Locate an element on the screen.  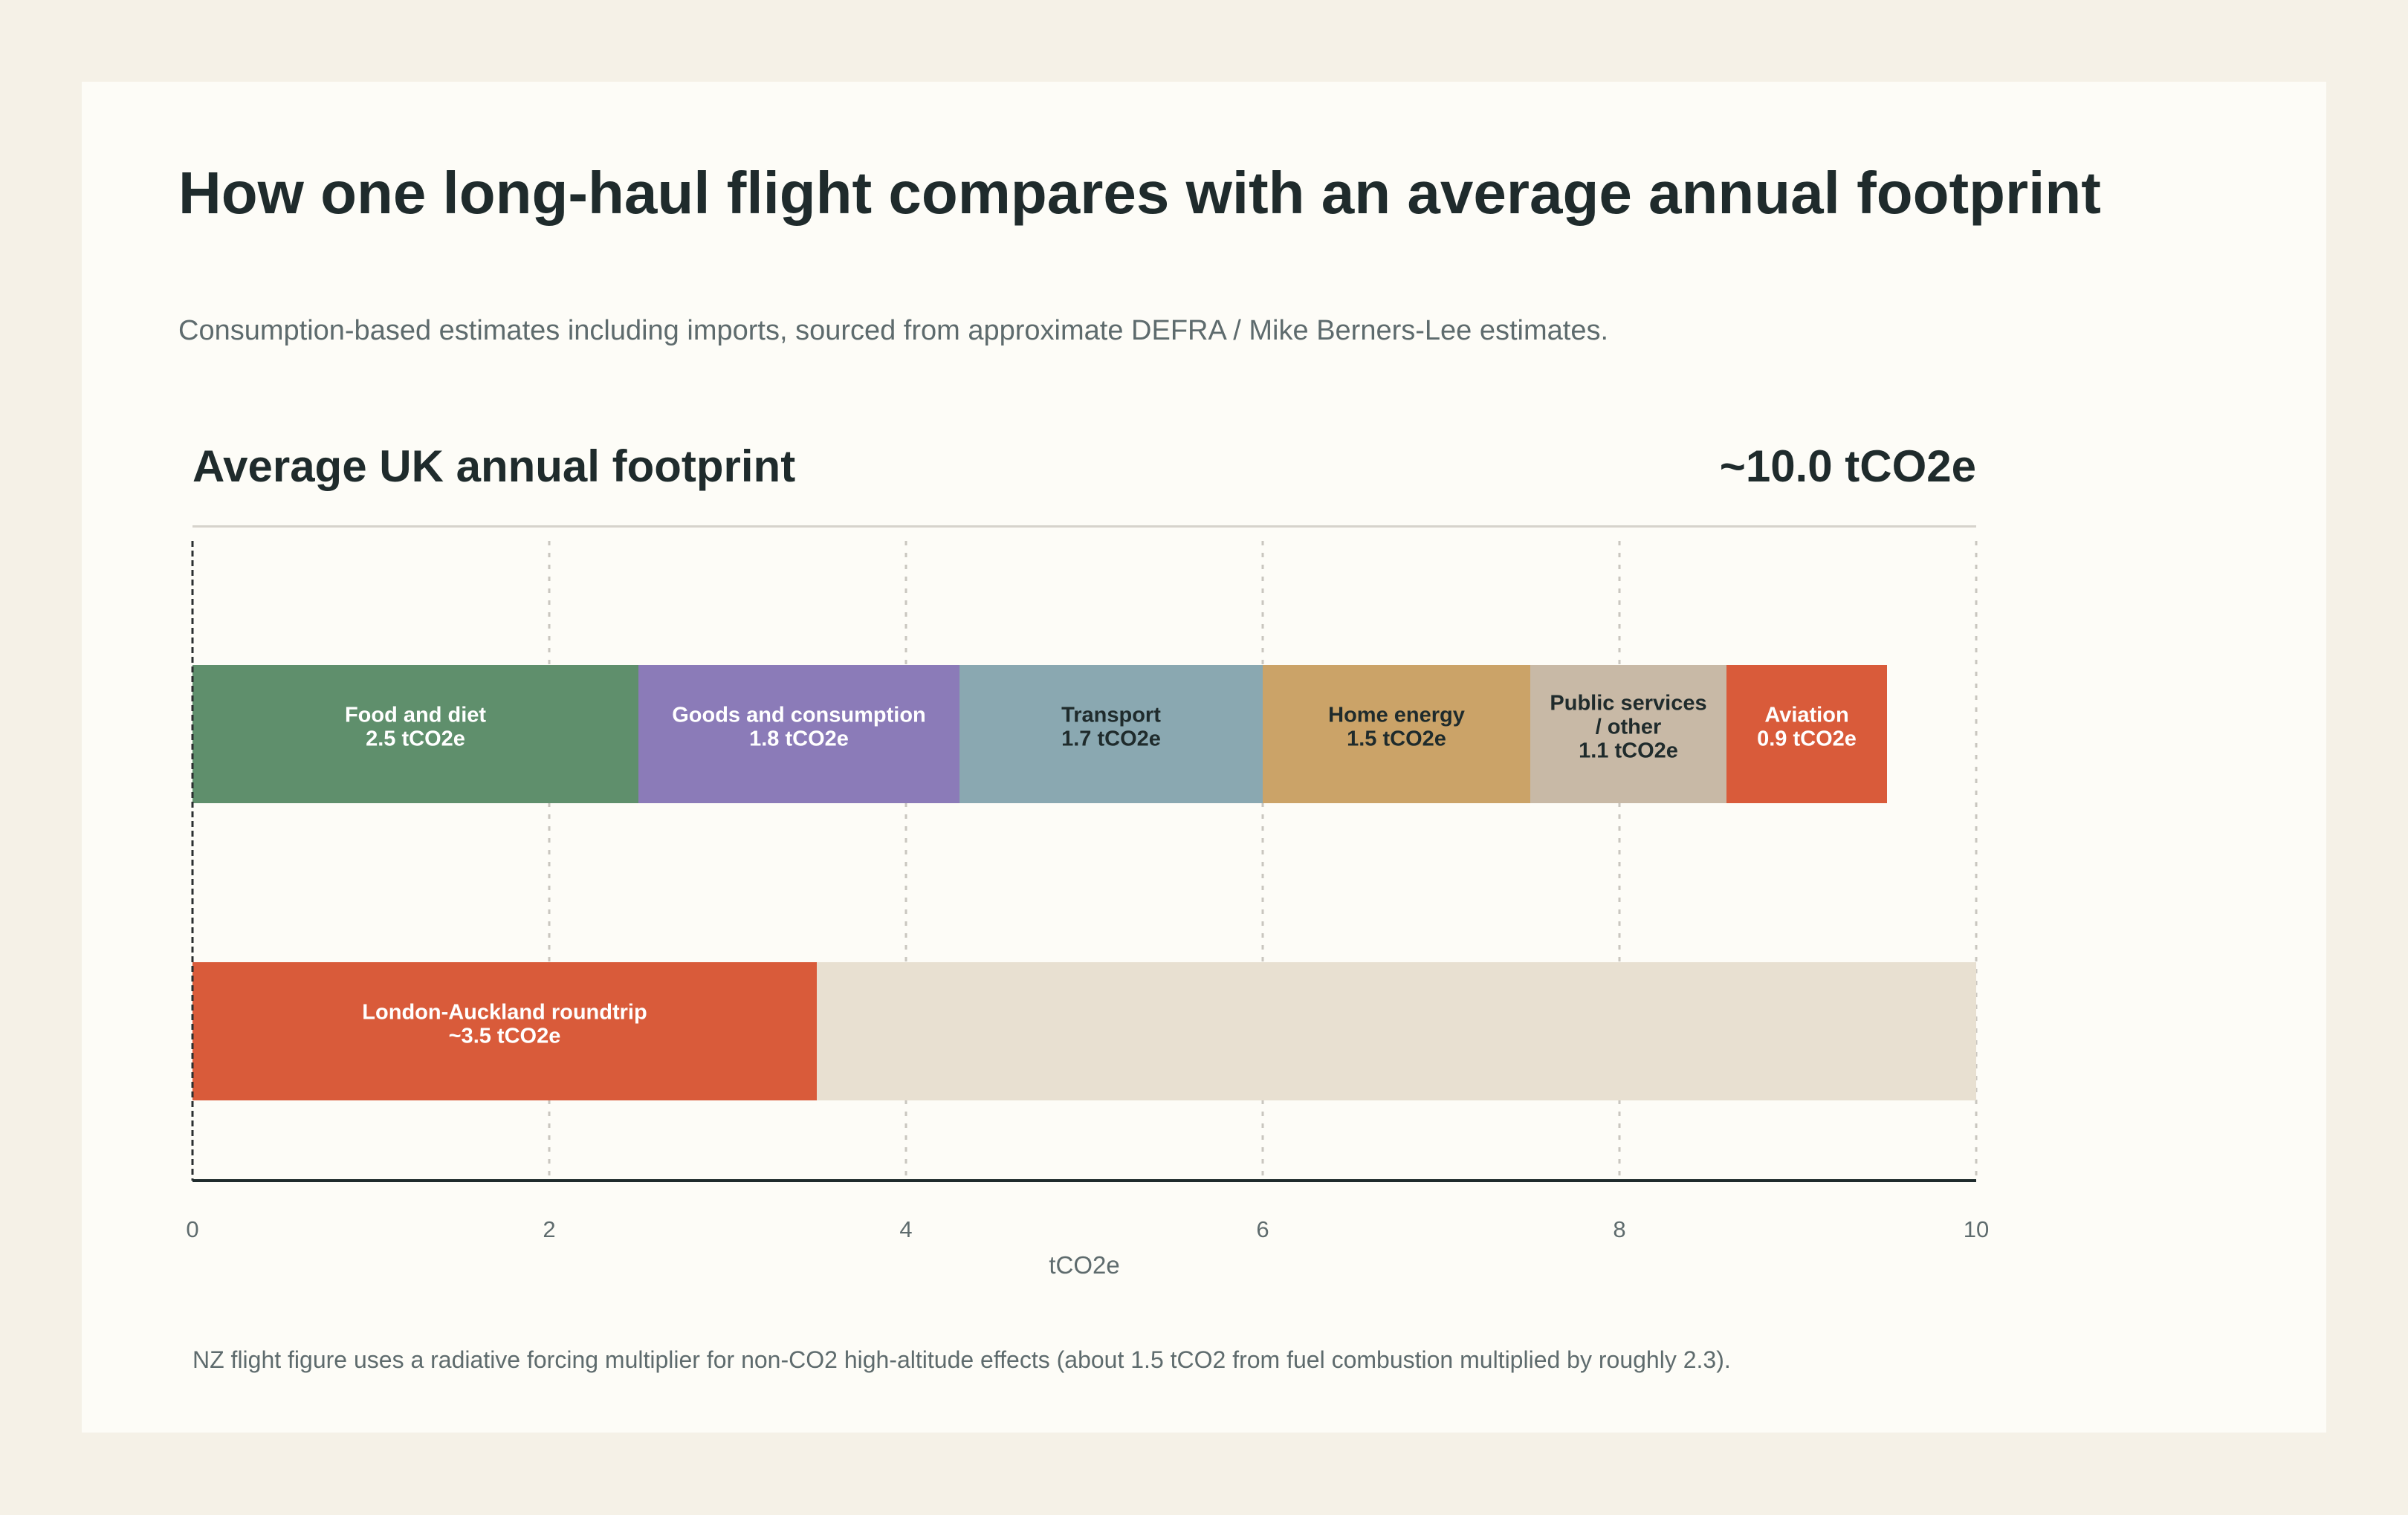
segment-label-line: Public services is located at coordinates (1628, 704).